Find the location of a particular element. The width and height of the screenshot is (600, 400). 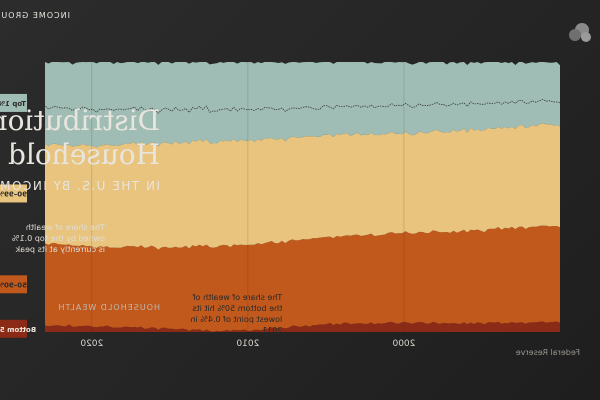

annotation-line: owned by the top 0.1% is located at coordinates (58, 238).